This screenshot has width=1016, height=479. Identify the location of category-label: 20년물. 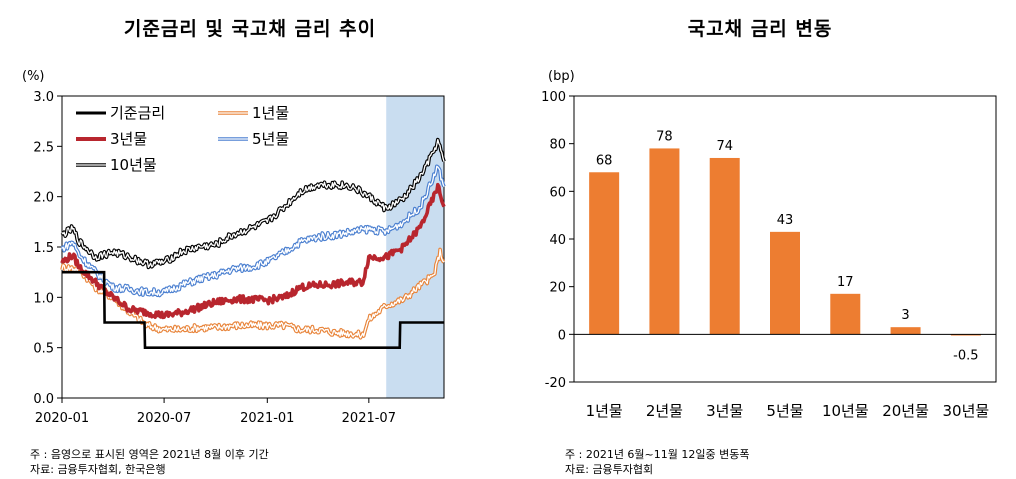
(905, 411).